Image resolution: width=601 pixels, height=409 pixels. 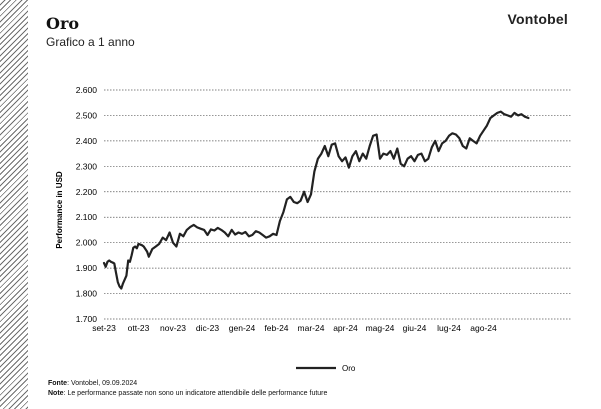 I want to click on y-tick-label: 1.700, so click(x=87, y=319).